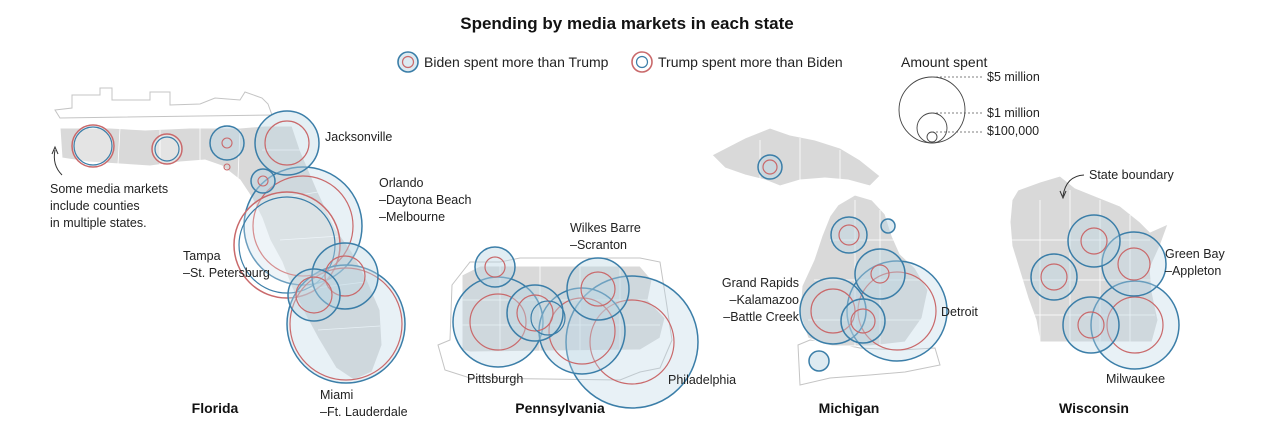 Image resolution: width=1273 pixels, height=448 pixels. I want to click on label-jacksonville: Jacksonville, so click(358, 137).